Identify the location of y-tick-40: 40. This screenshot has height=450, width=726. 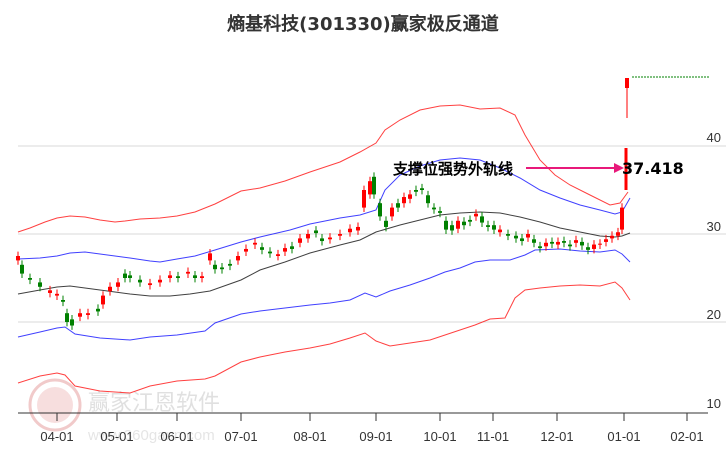
(714, 137).